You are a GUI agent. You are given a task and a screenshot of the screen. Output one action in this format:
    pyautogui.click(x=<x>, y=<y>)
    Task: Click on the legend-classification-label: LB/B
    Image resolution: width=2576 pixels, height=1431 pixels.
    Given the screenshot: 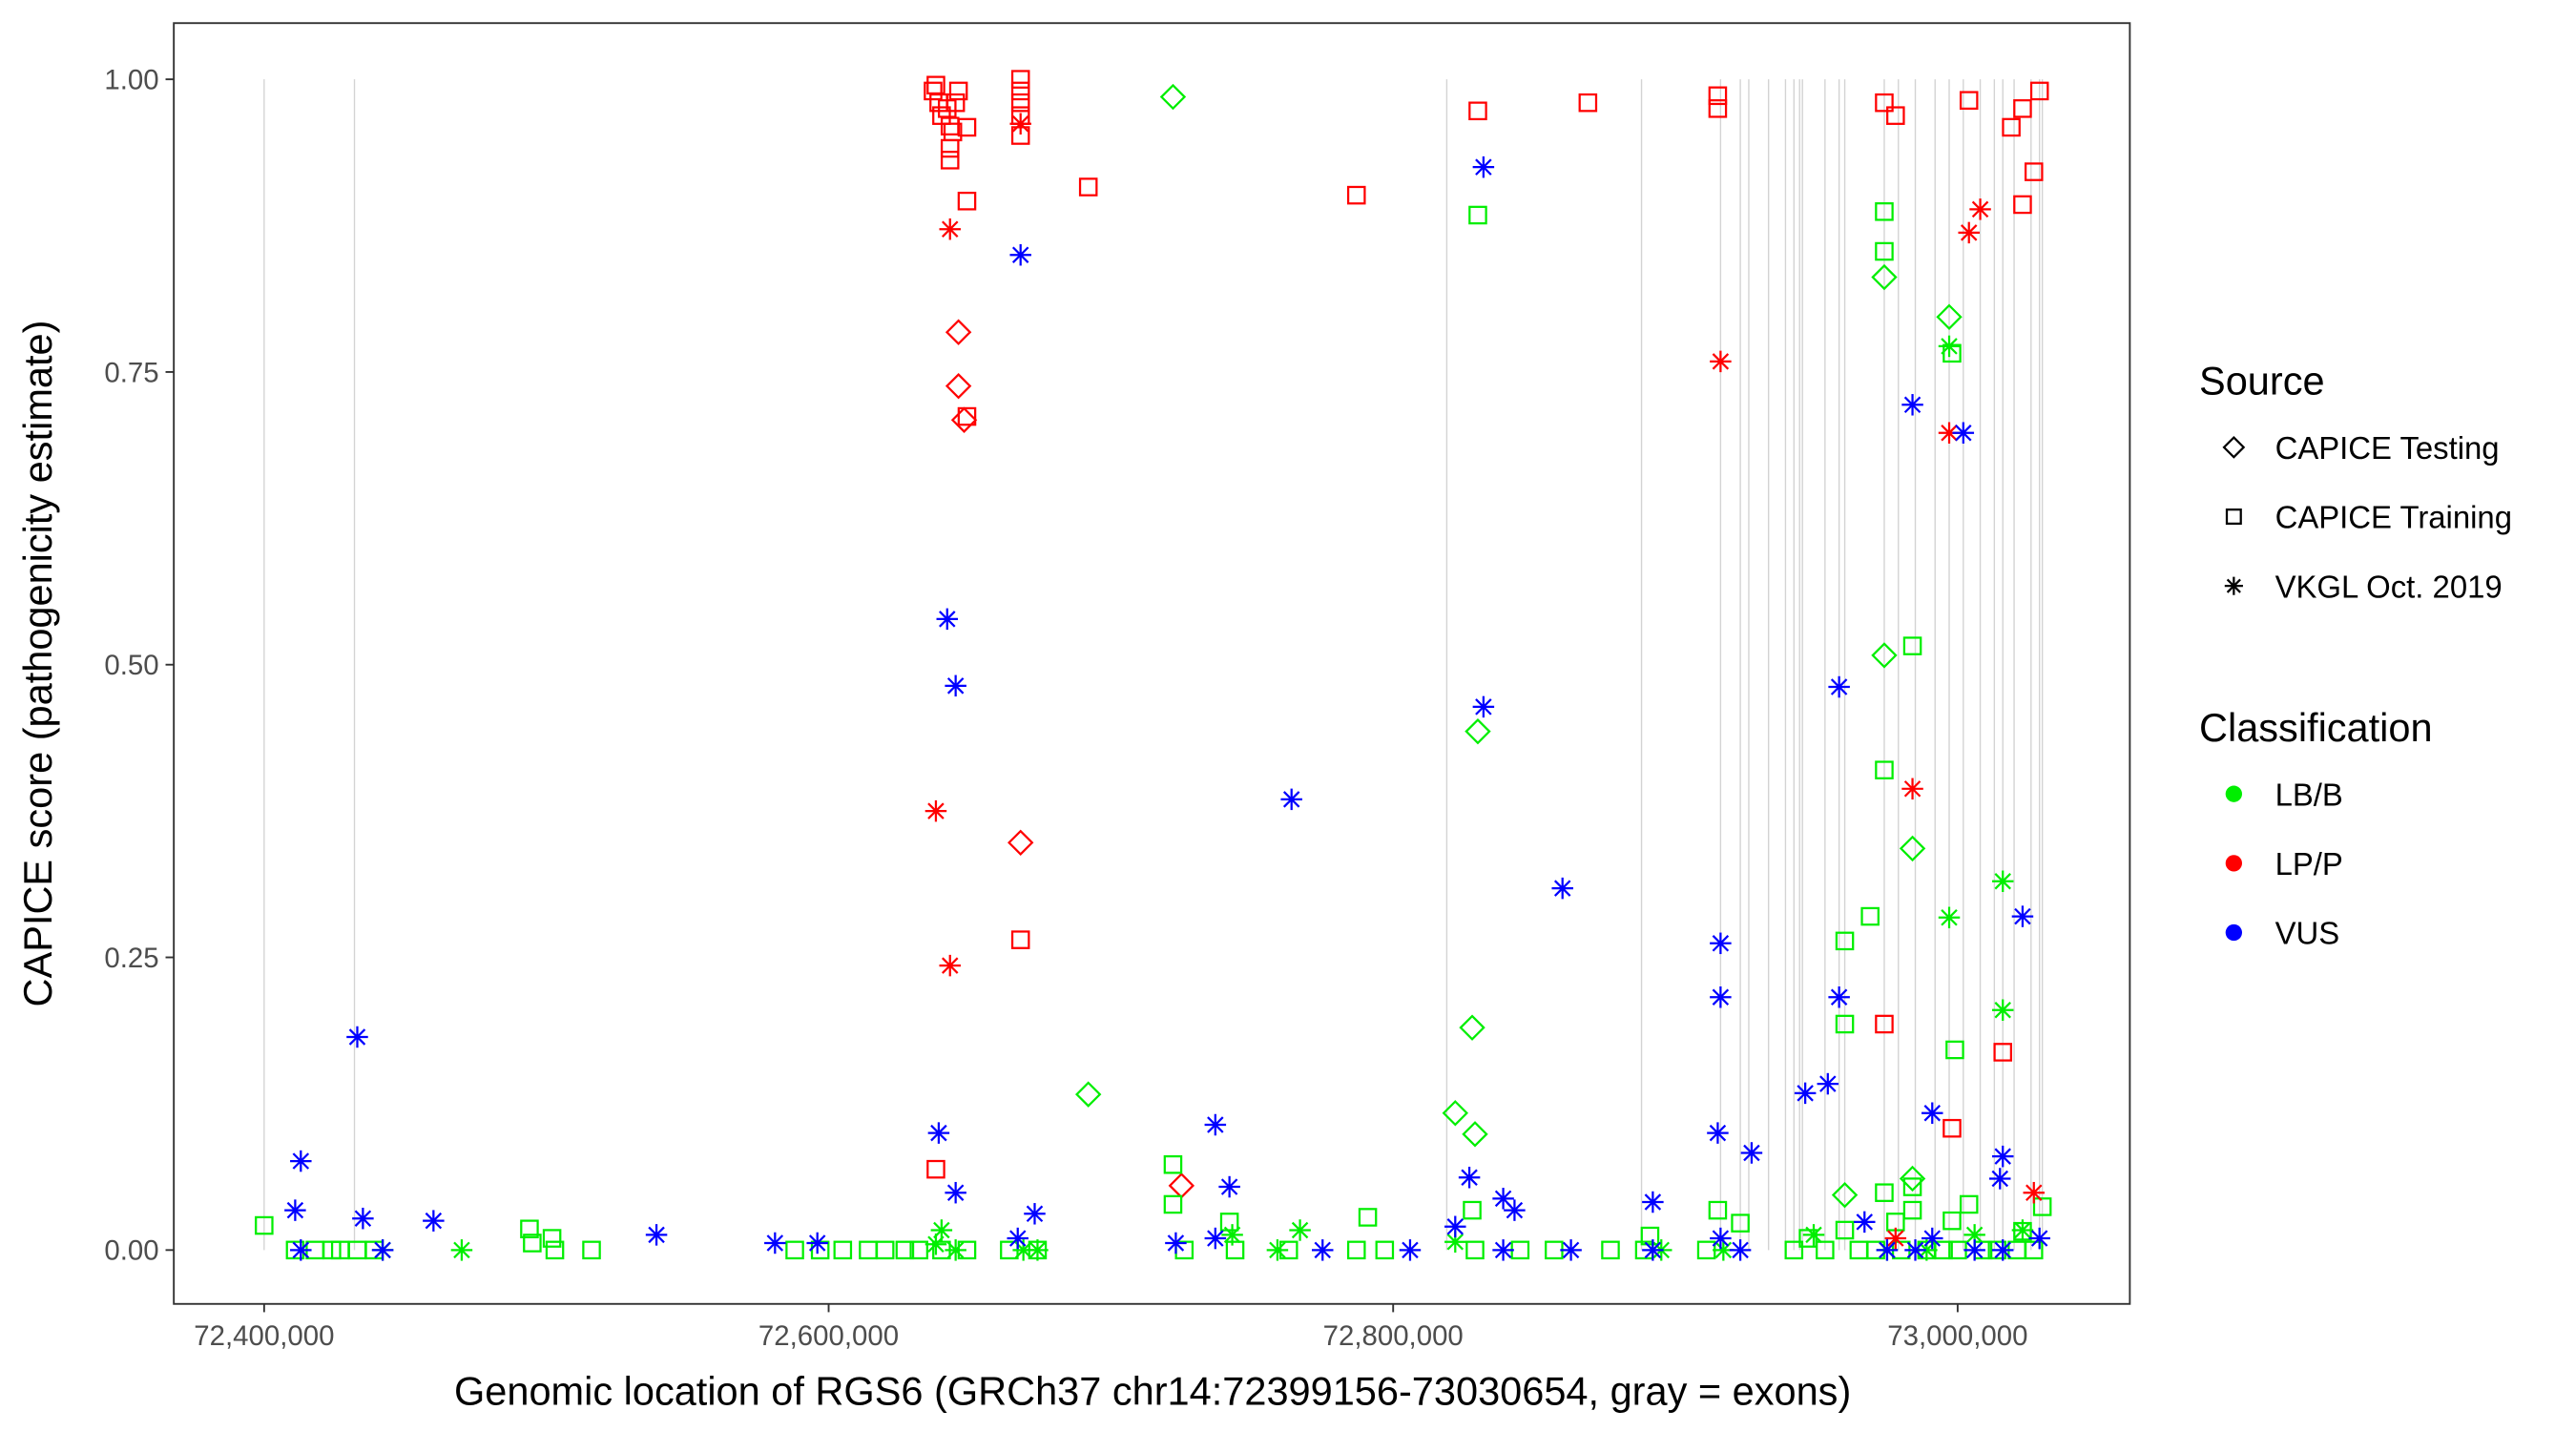 What is the action you would take?
    pyautogui.click(x=2309, y=795)
    